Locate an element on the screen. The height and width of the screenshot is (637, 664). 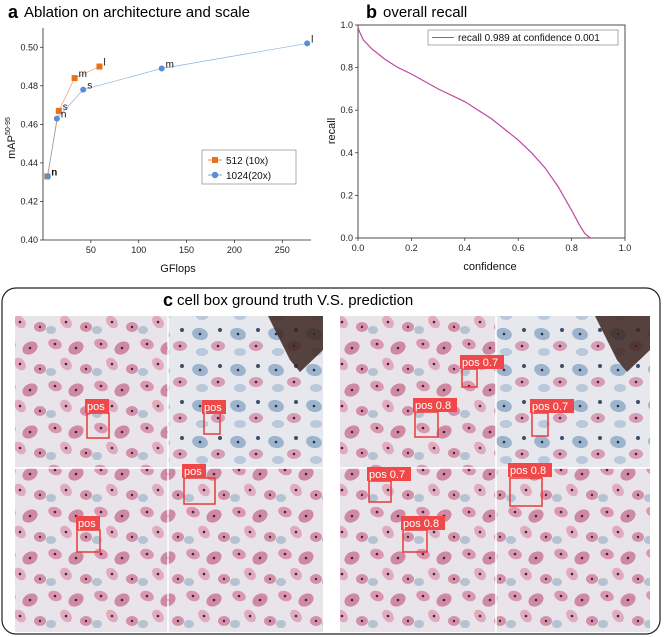
panel-a-point-label-1-3: m is located at coordinates (170, 64).